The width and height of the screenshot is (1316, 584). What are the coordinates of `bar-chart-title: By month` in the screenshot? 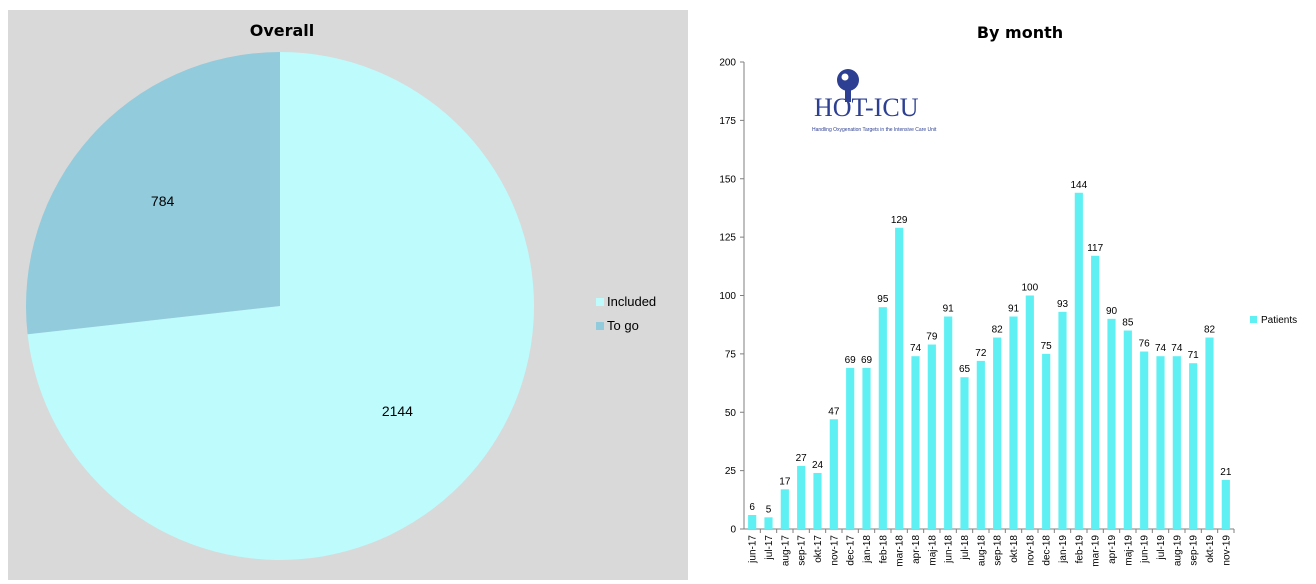 It's located at (1020, 32).